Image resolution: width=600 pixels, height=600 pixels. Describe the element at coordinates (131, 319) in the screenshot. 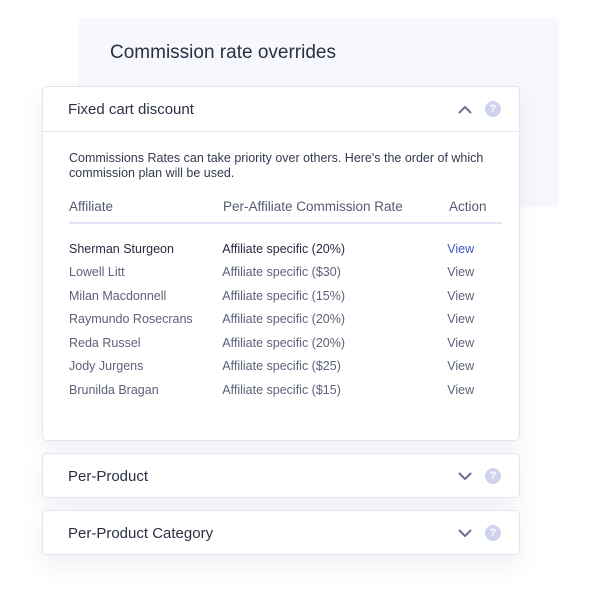

I see `affiliate-name: Raymundo Rosecrans` at that location.